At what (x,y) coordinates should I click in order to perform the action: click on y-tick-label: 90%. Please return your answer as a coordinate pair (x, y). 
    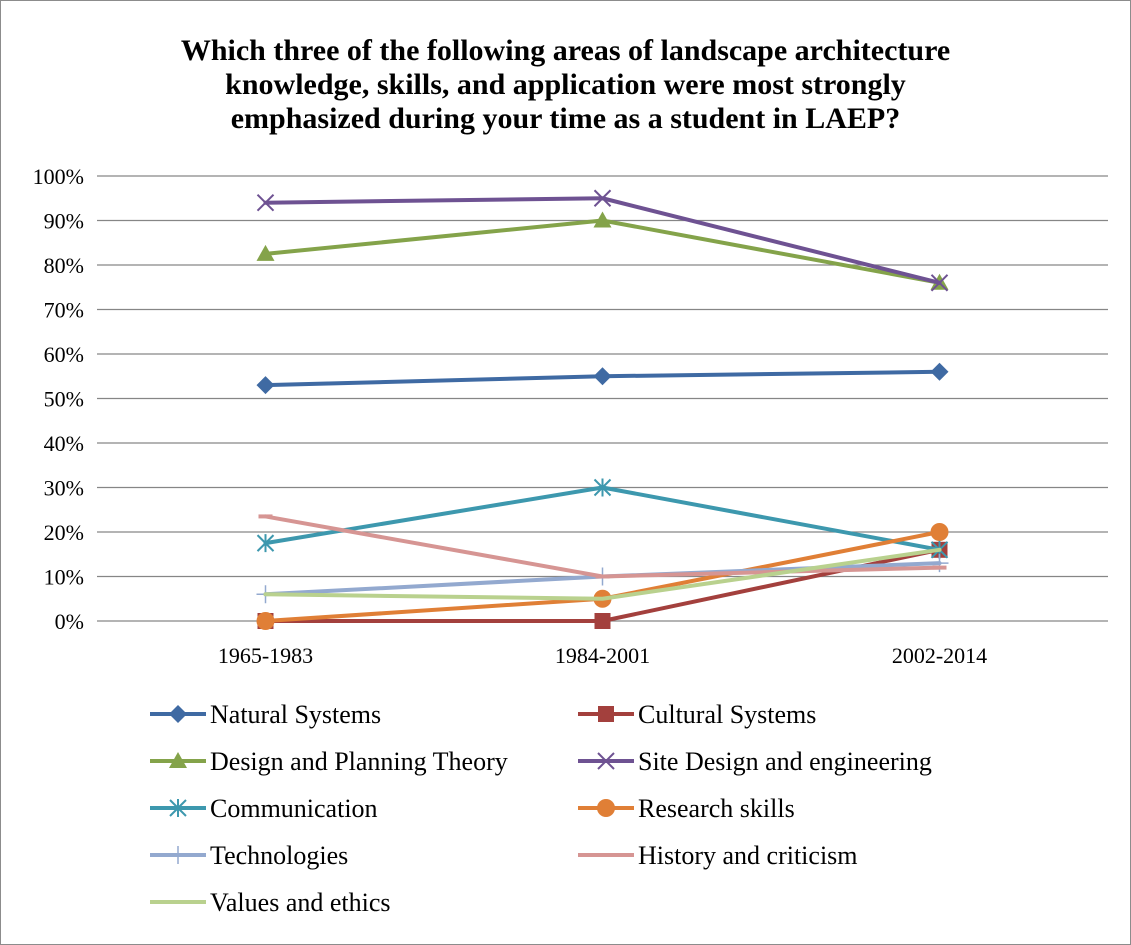
    Looking at the image, I should click on (64, 221).